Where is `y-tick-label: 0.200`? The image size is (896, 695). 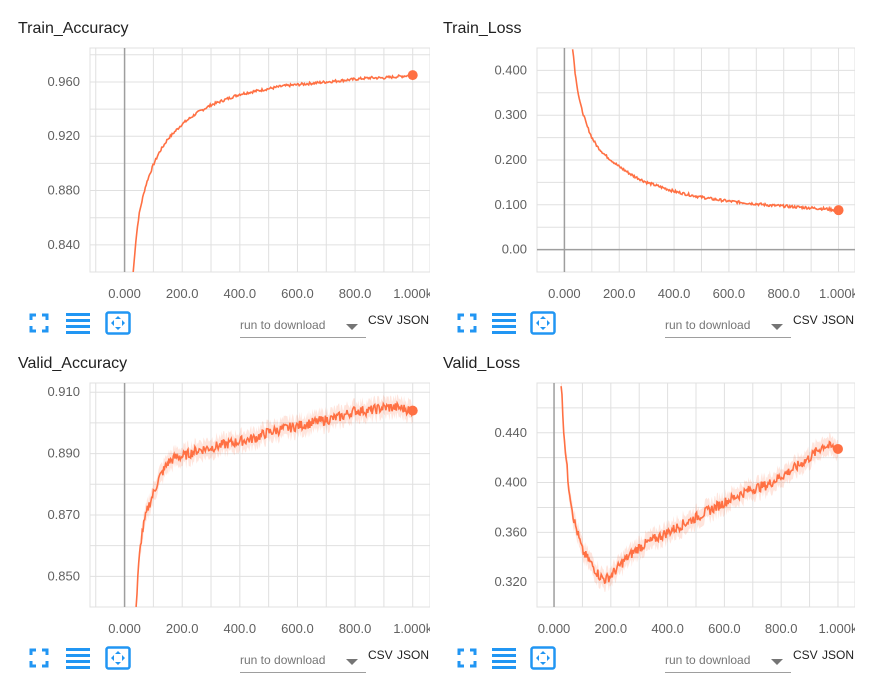 y-tick-label: 0.200 is located at coordinates (510, 159).